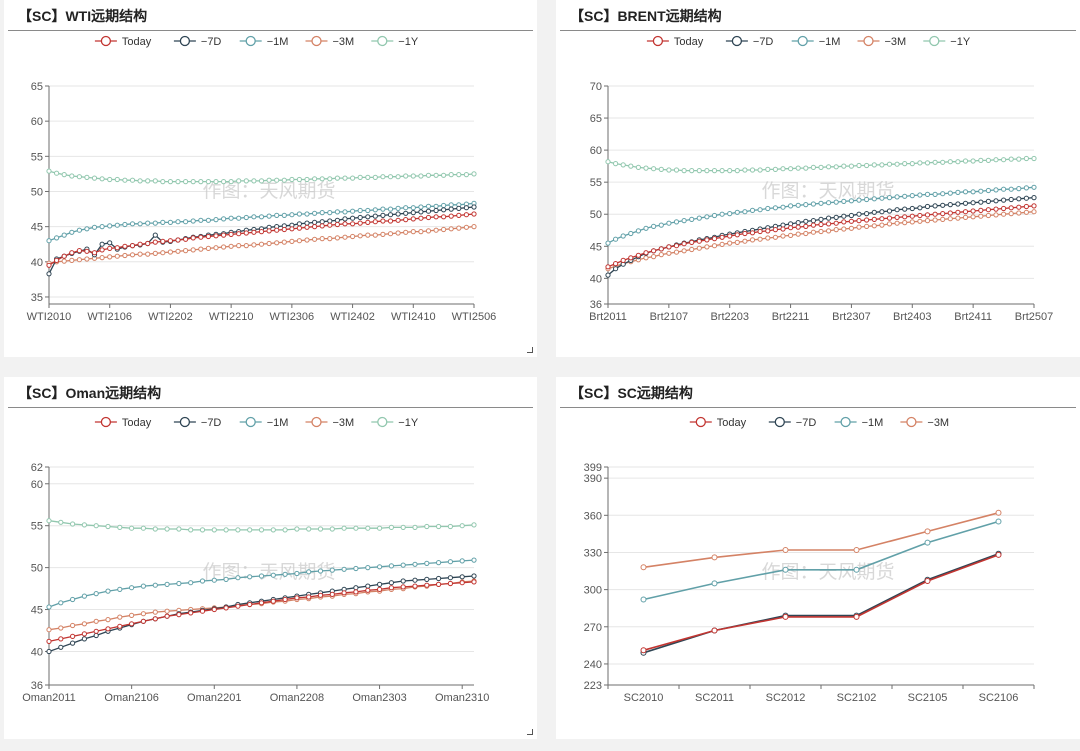 This screenshot has width=1080, height=751. What do you see at coordinates (37, 569) in the screenshot?
I see `y-tick-label: 50` at bounding box center [37, 569].